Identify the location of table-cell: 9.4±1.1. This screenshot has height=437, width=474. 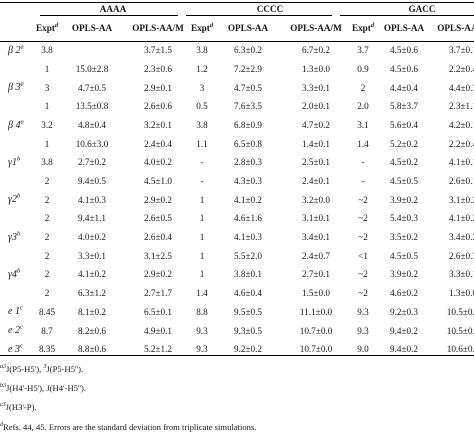
(91, 218).